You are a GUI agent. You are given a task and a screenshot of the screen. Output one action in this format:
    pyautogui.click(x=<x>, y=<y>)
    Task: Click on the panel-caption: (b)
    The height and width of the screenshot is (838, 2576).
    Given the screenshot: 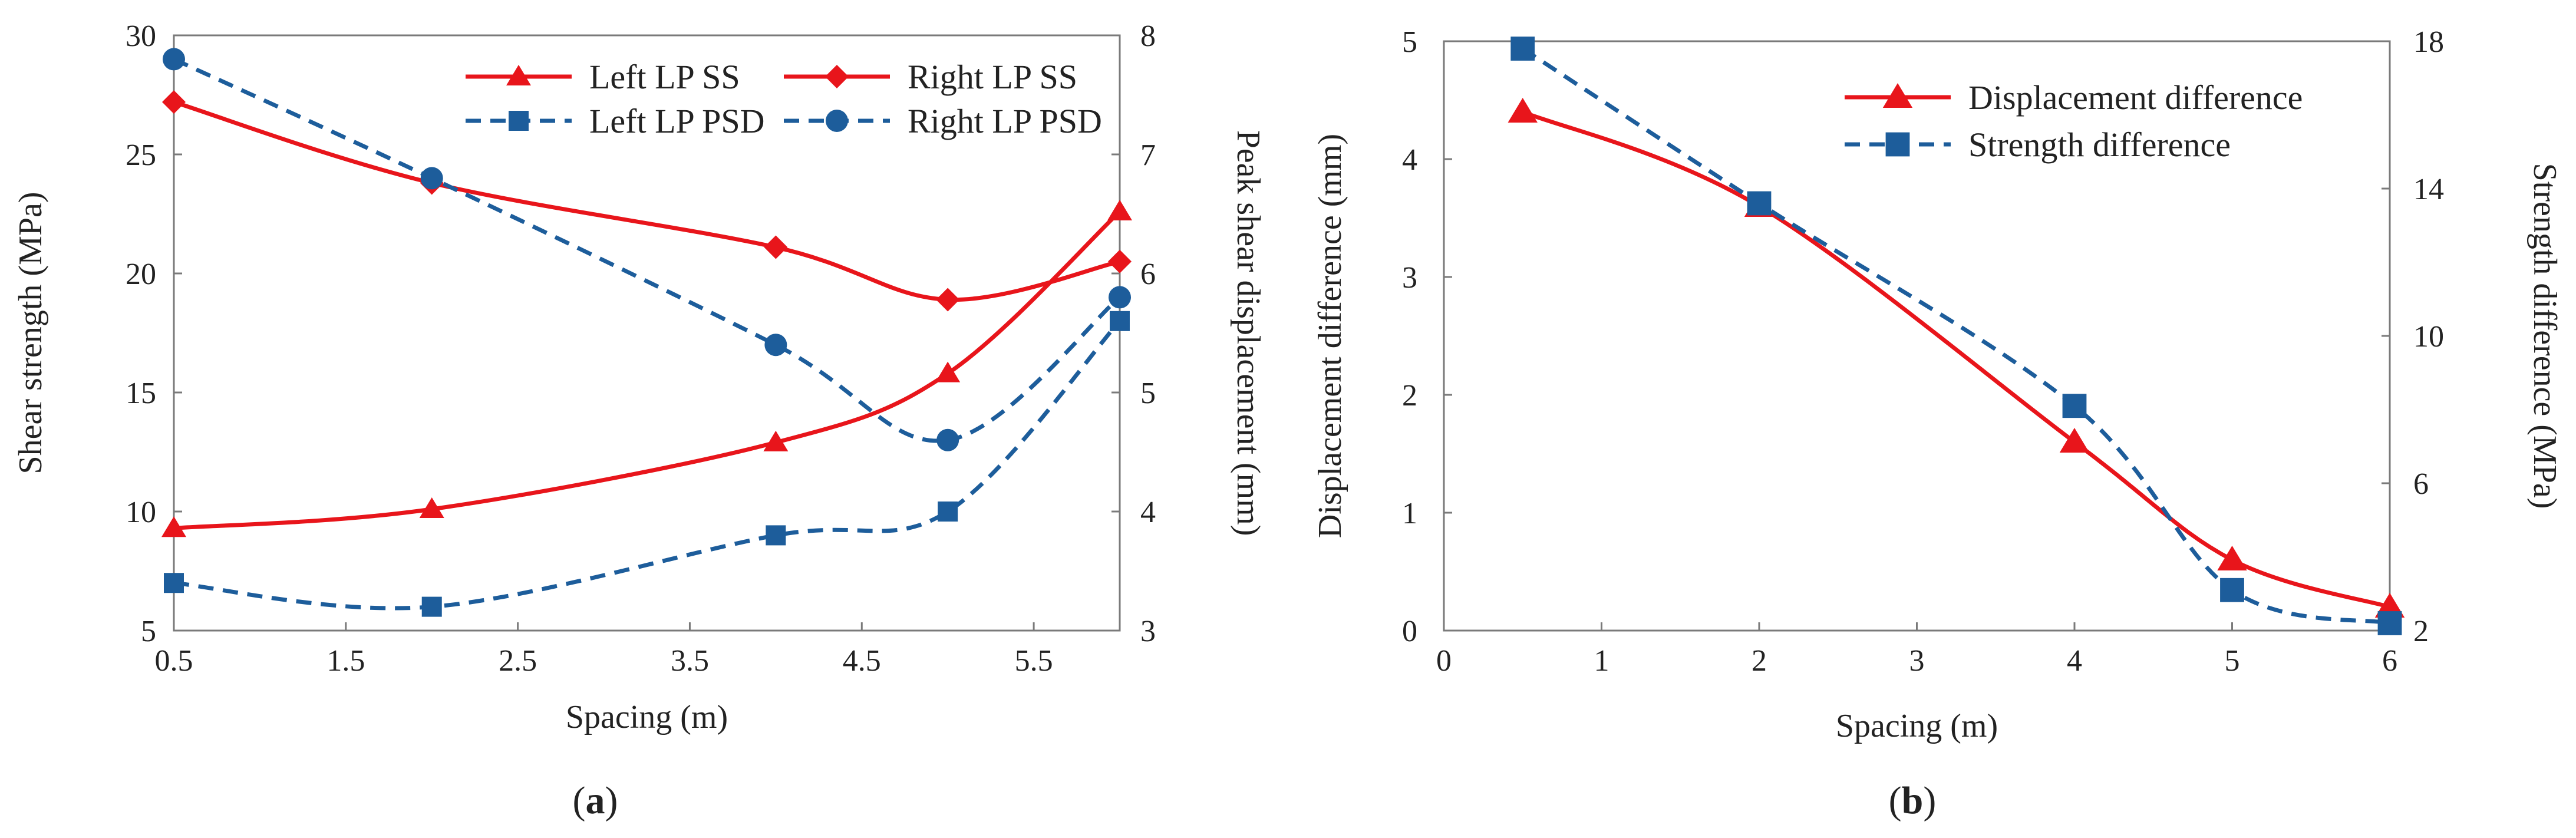 What is the action you would take?
    pyautogui.click(x=1913, y=800)
    